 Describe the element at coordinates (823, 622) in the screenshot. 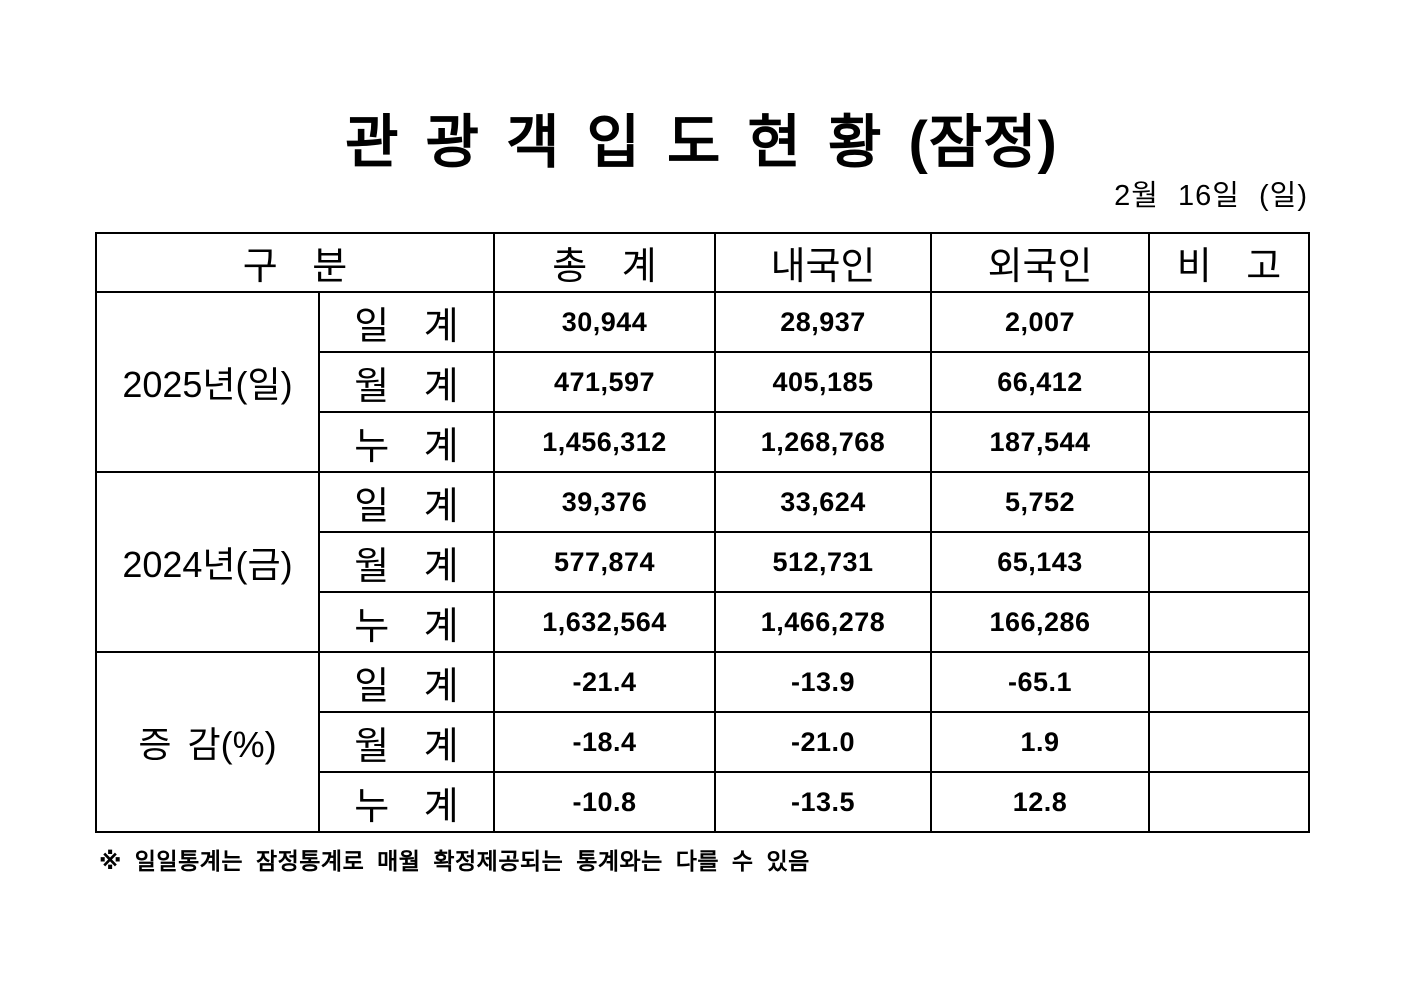

I see `domestic-value: 1,466,278` at that location.